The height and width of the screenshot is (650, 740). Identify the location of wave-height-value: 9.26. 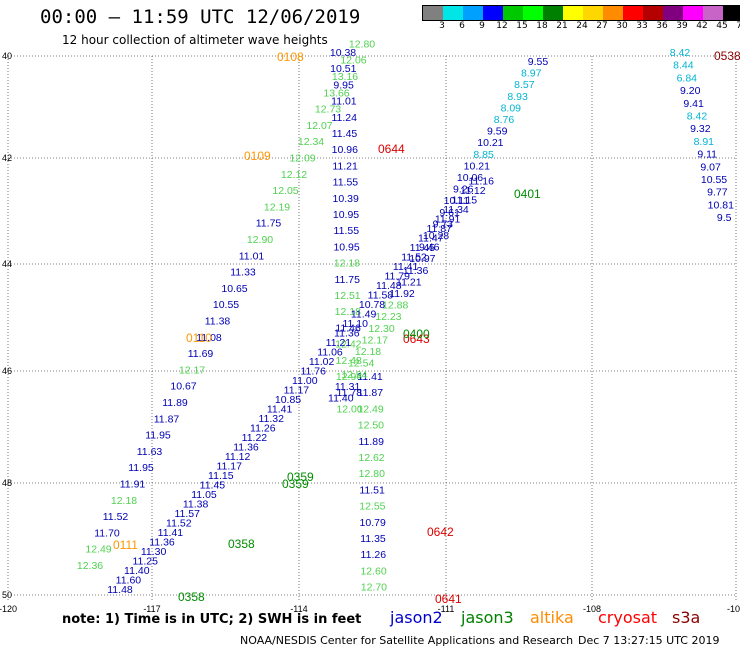
(463, 190).